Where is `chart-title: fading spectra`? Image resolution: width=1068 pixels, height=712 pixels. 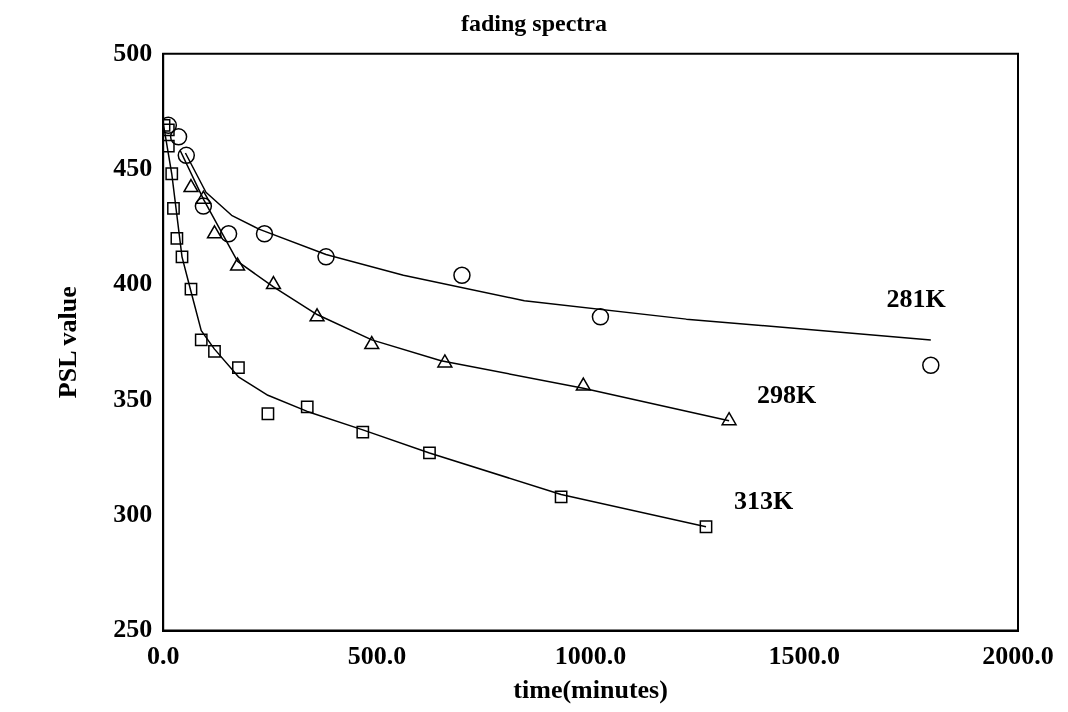 chart-title: fading spectra is located at coordinates (534, 22).